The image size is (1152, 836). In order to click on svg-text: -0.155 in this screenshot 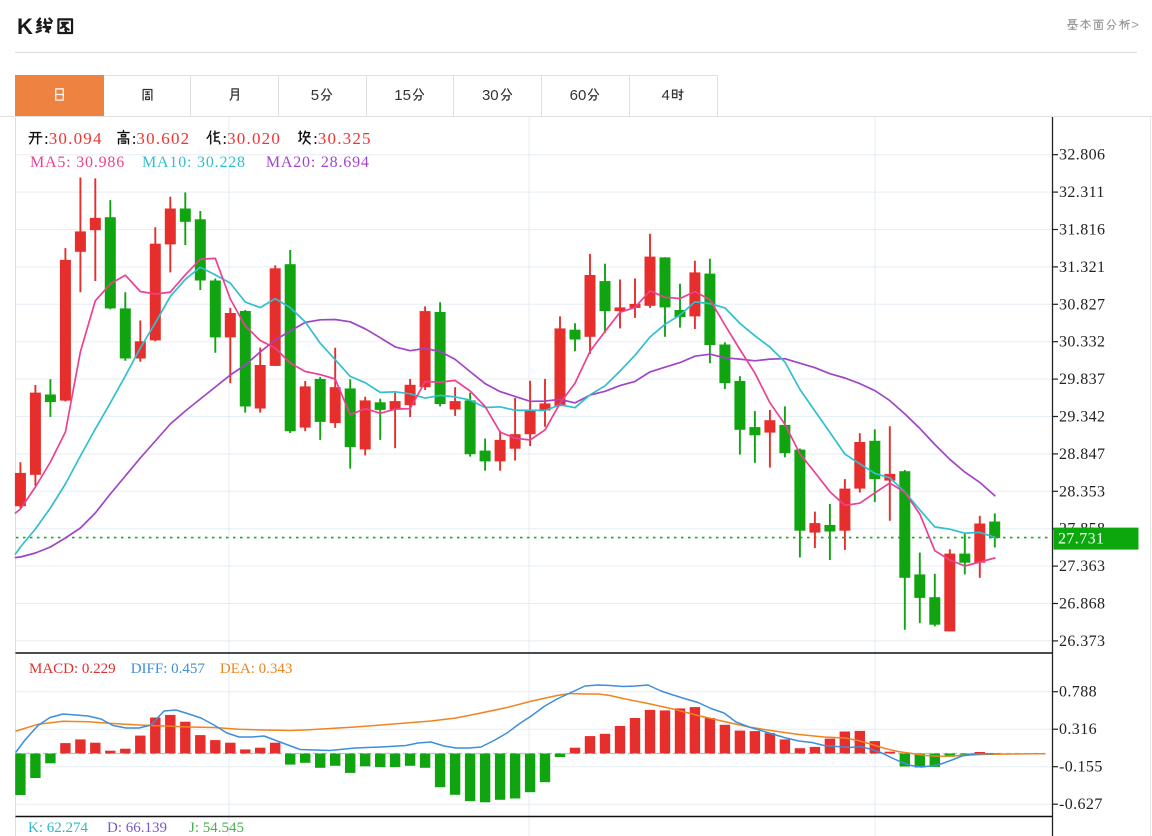, I will do `click(1081, 767)`.